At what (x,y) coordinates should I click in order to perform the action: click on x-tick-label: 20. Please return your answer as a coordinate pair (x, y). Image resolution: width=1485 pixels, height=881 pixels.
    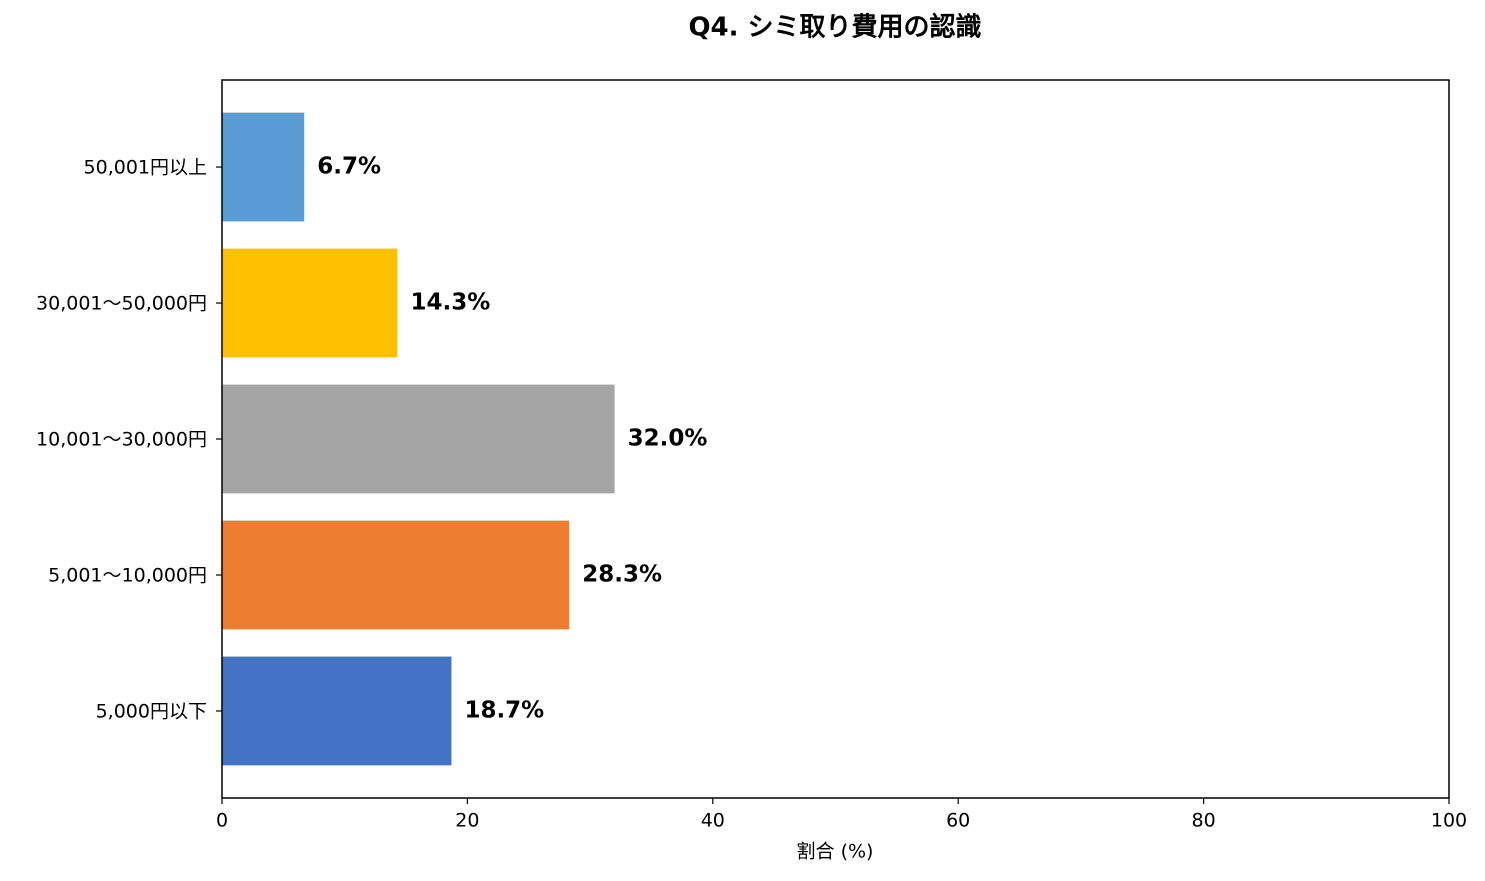
    Looking at the image, I should click on (467, 821).